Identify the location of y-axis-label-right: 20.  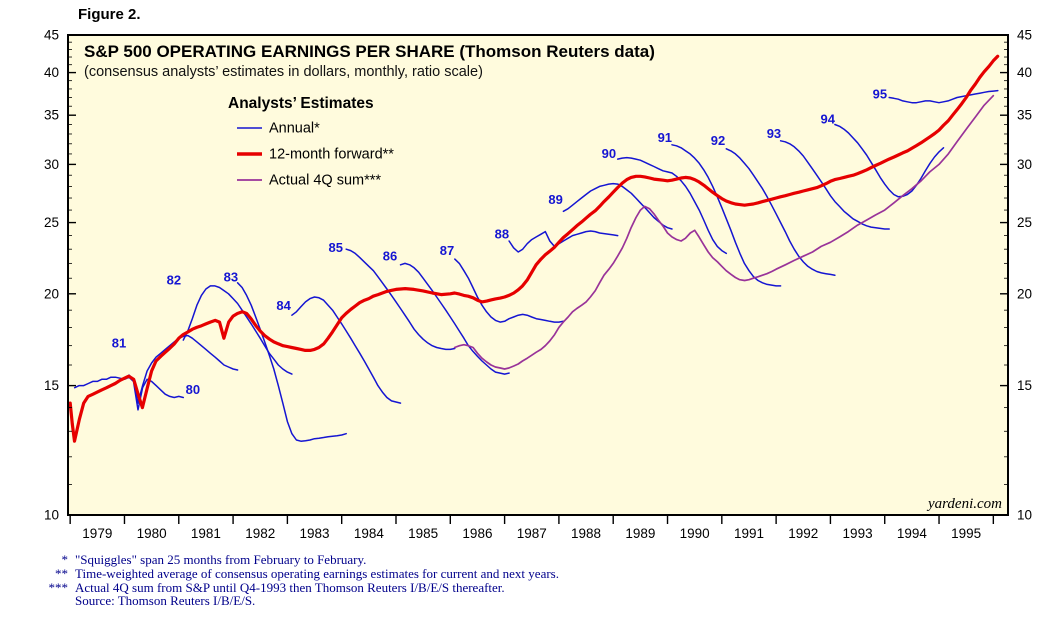
(1024, 293).